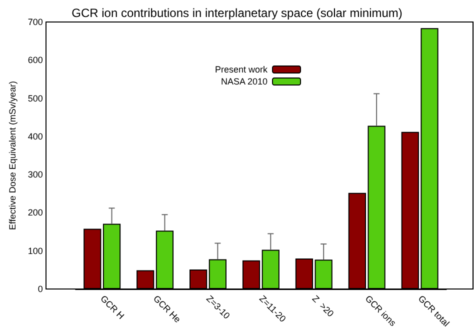 The height and width of the screenshot is (331, 474). Describe the element at coordinates (241, 69) in the screenshot. I see `legend-label: Present work` at that location.